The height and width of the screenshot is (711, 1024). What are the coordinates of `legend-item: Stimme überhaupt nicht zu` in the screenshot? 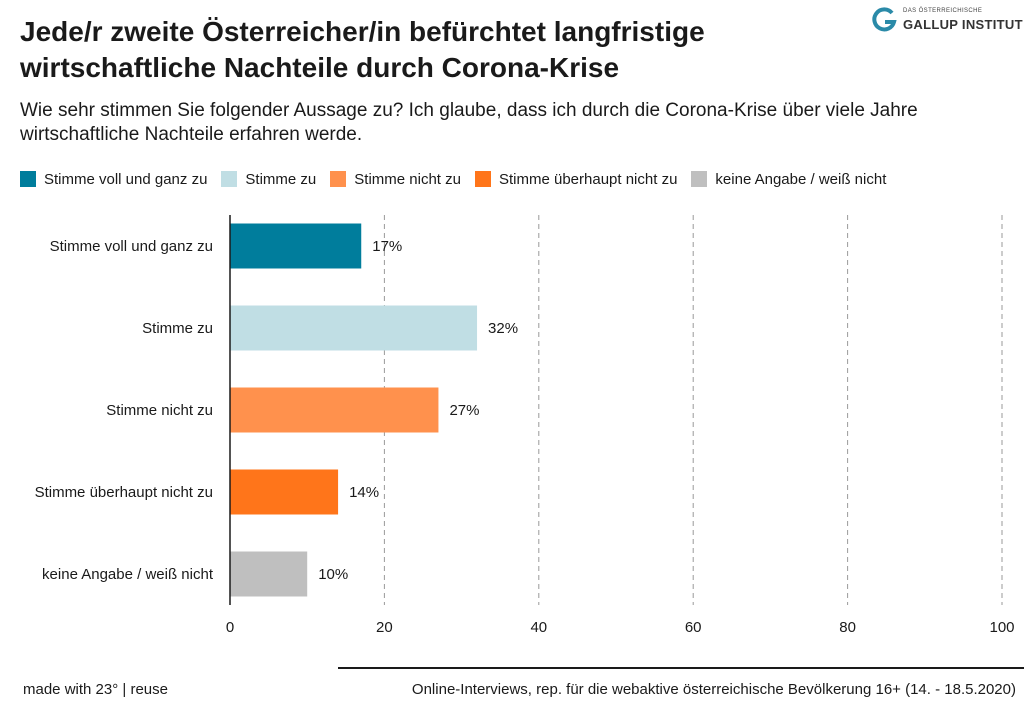 It's located at (576, 179).